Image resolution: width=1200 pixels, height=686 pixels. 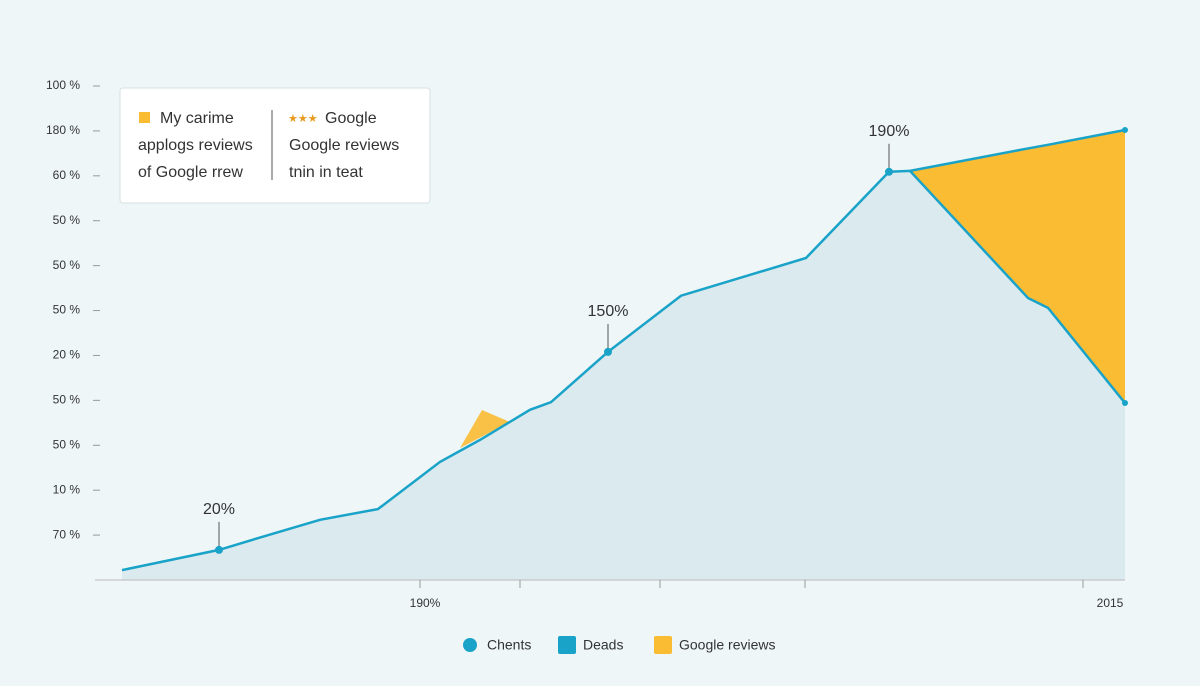 I want to click on legend-swatch, so click(x=144, y=117).